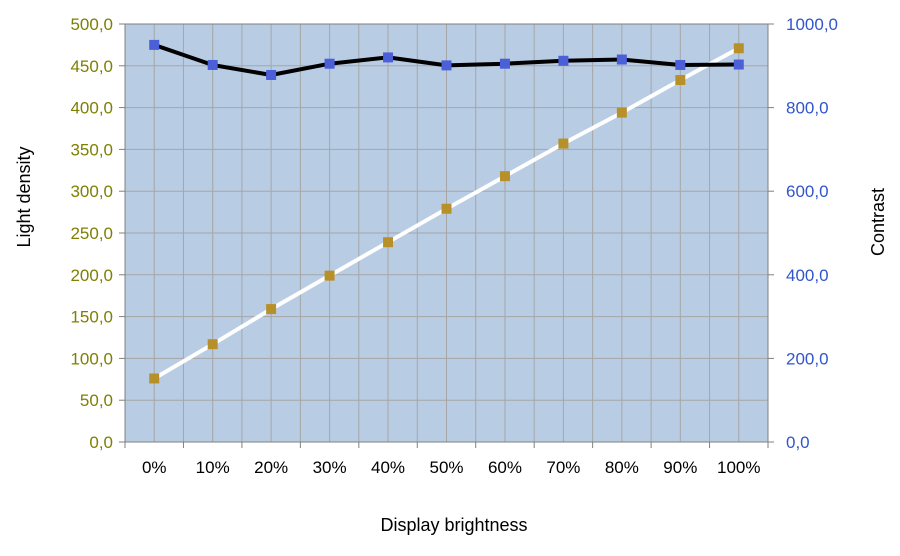 This screenshot has width=900, height=556. Describe the element at coordinates (807, 191) in the screenshot. I see `right-tick-label: 600,0` at that location.